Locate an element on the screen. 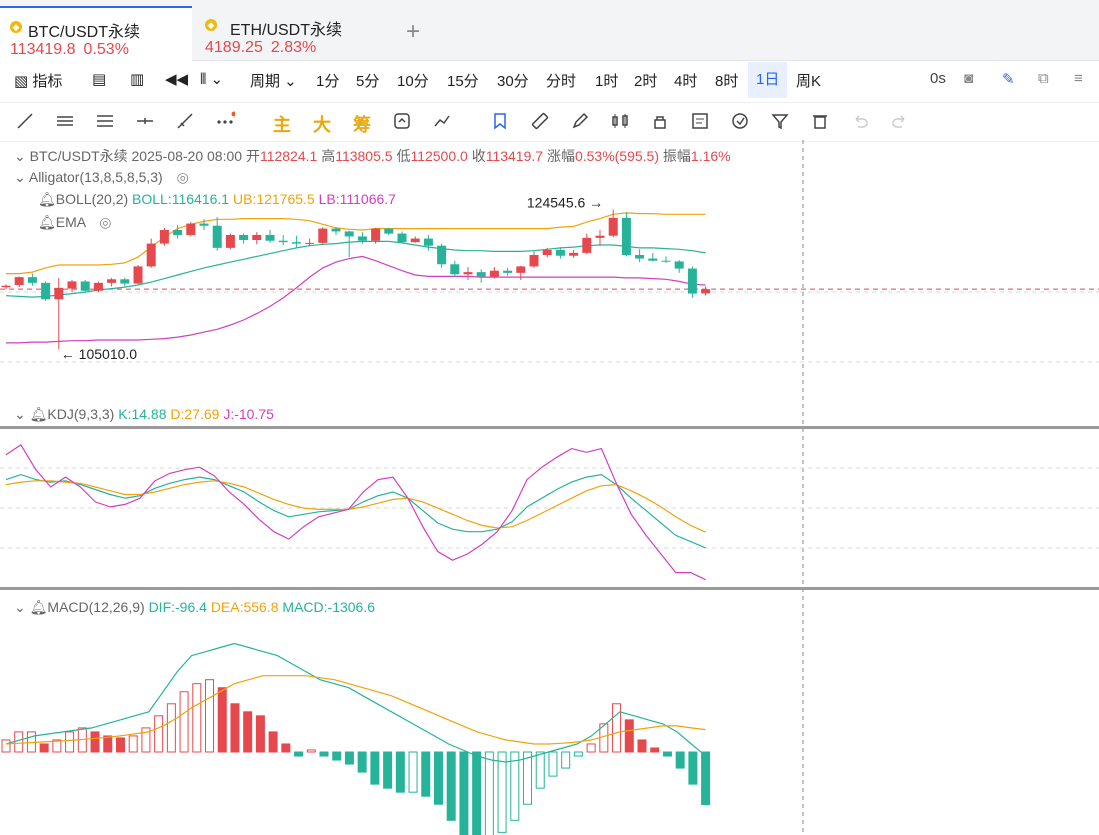 Image resolution: width=1099 pixels, height=835 pixels. columns-icon: ▥ is located at coordinates (137, 79).